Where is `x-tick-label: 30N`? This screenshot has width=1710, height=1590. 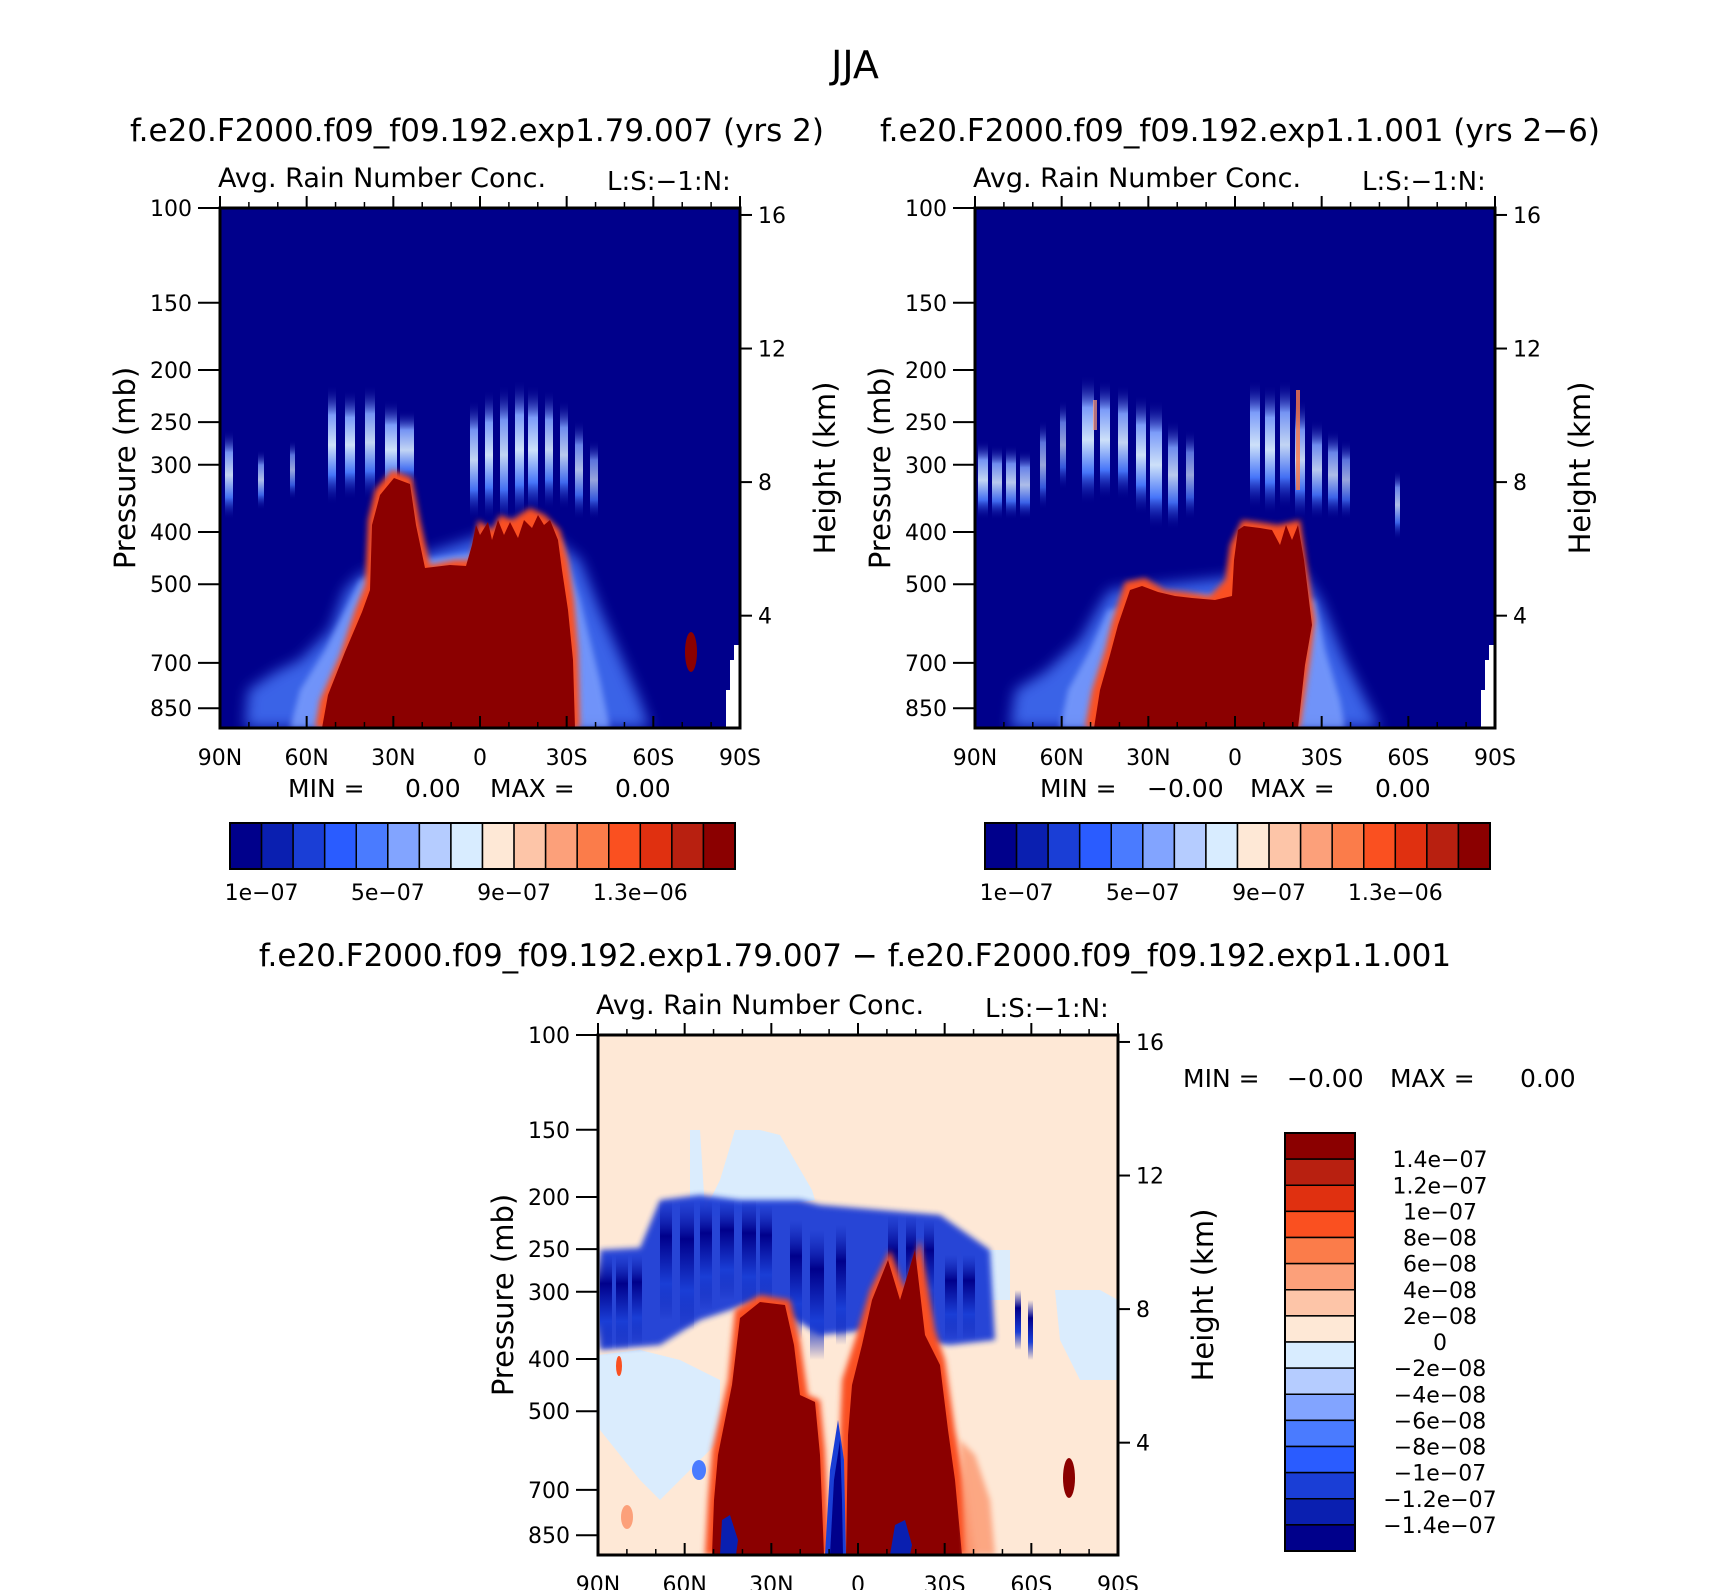 x-tick-label: 30N is located at coordinates (393, 758).